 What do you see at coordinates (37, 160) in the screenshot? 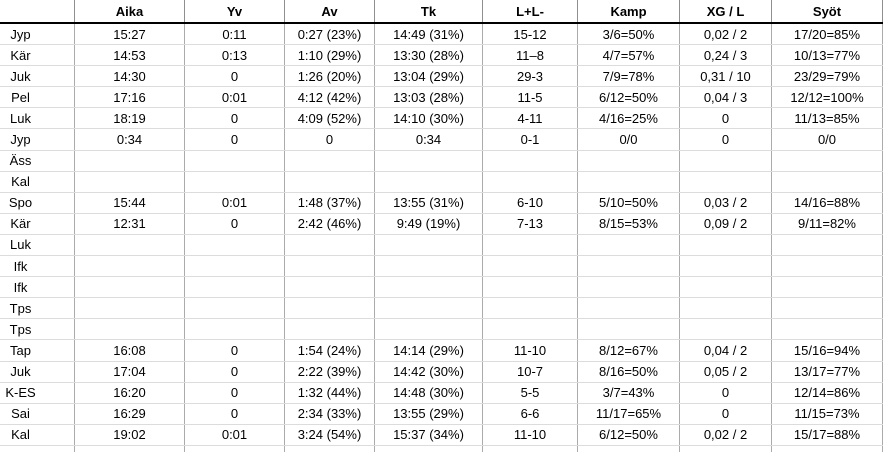
I see `row-label: Äss` at bounding box center [37, 160].